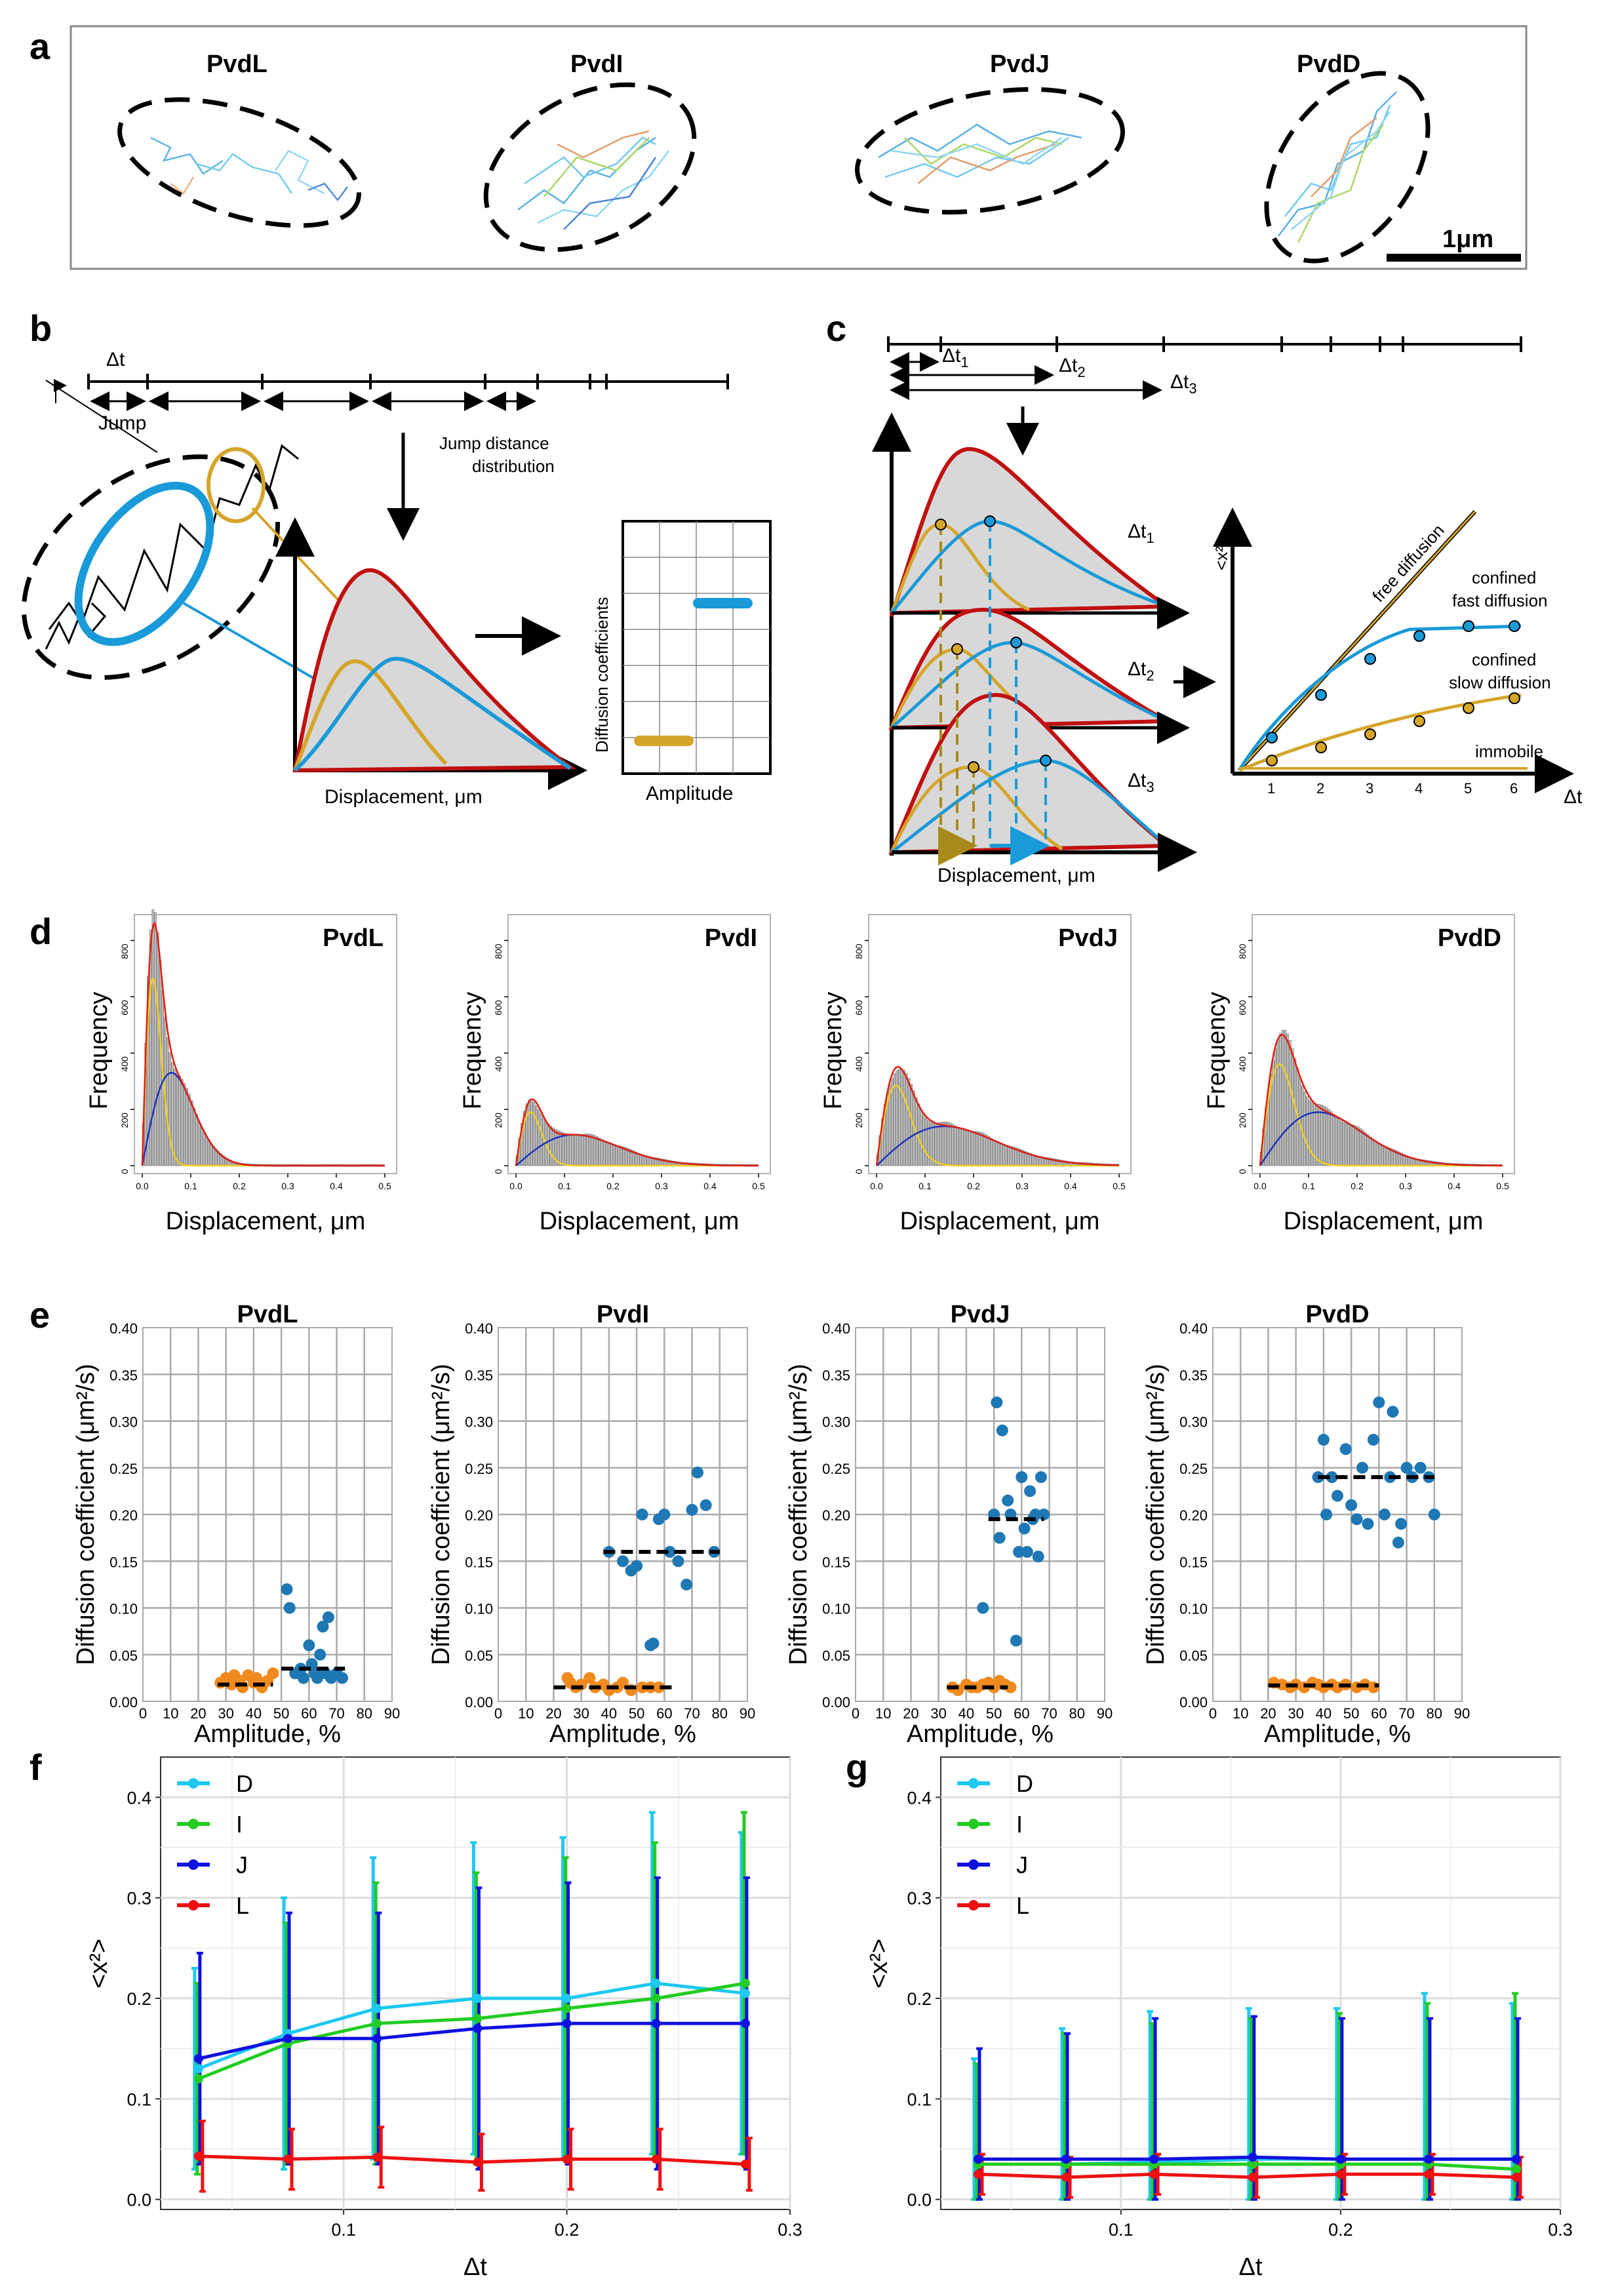  What do you see at coordinates (602, 675) in the screenshot?
I see `dc-axis-label-b: Diffusion coefficients` at bounding box center [602, 675].